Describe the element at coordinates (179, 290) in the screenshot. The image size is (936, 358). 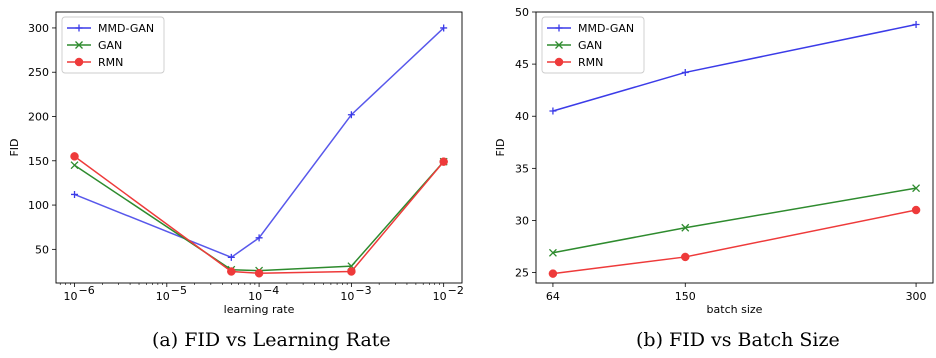
I see `x-tick-label-exponent: −5` at that location.